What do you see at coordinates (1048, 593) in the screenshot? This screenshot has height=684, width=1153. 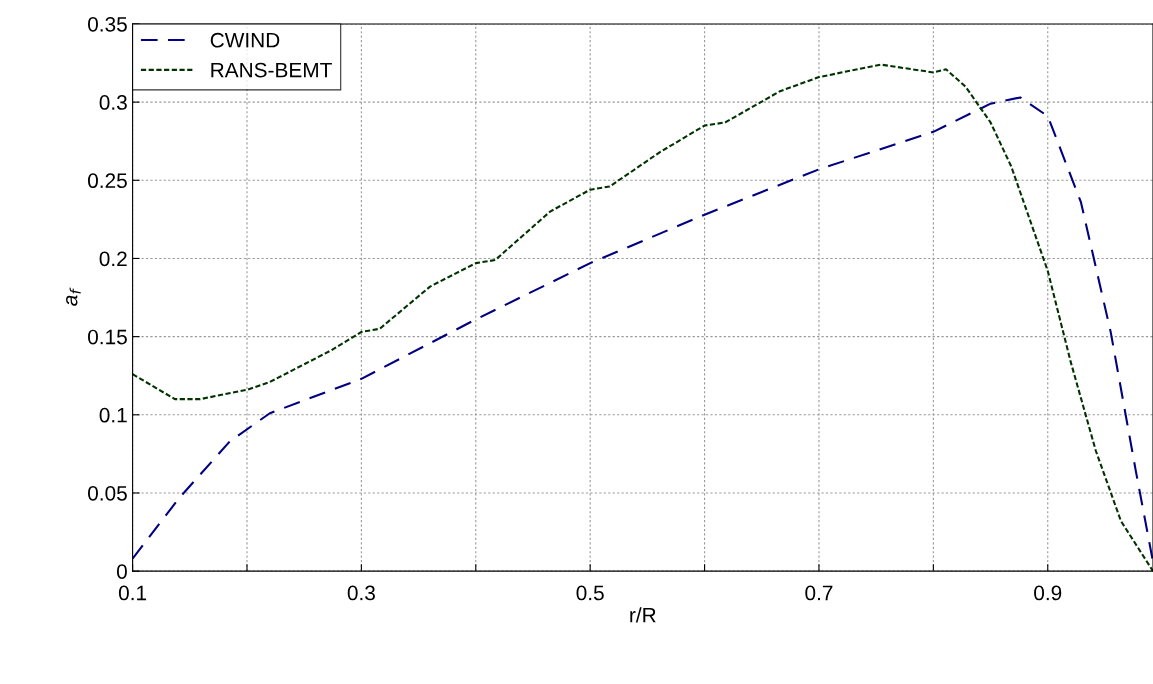 I see `x-tick-label: 0.9` at bounding box center [1048, 593].